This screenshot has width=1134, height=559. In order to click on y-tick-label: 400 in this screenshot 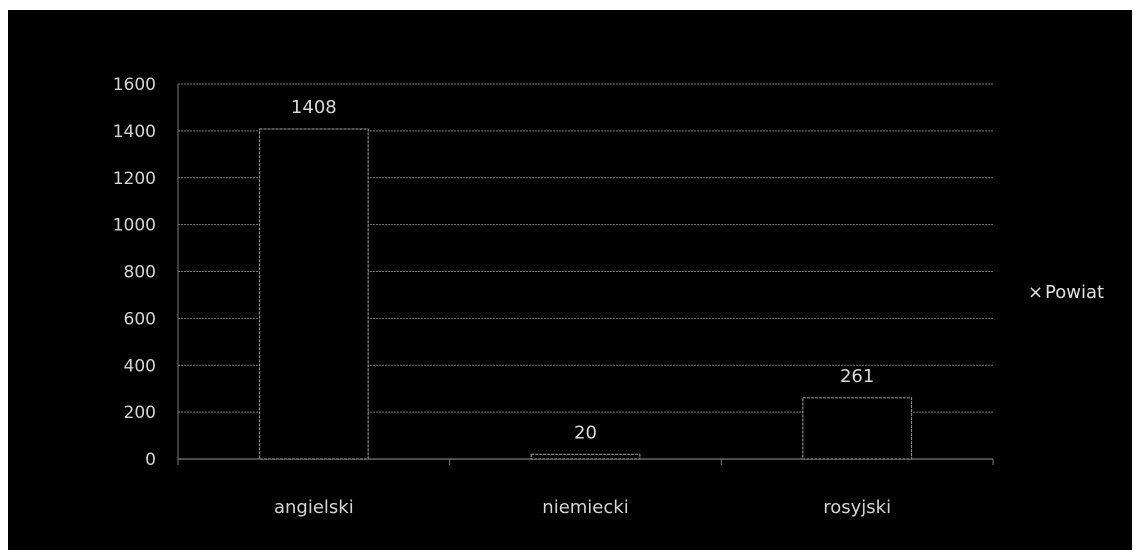, I will do `click(140, 366)`.